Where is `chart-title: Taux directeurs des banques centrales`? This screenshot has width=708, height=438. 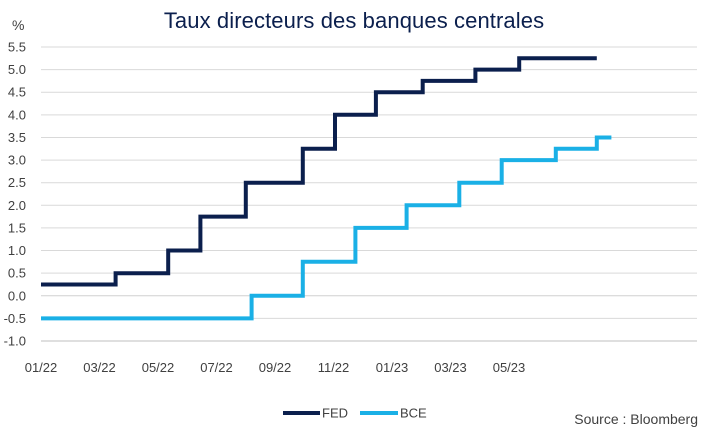 chart-title: Taux directeurs des banques centrales is located at coordinates (354, 20).